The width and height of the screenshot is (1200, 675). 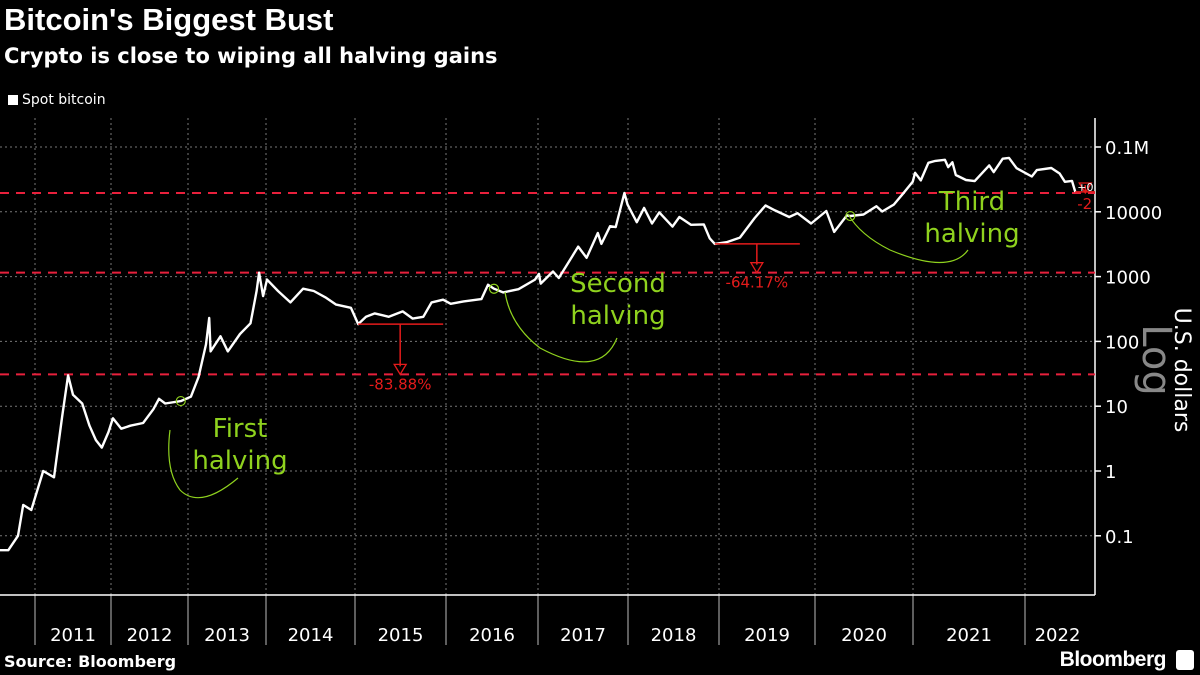 I want to click on chart-title: Bitcoin's Biggest Bust, so click(x=169, y=19).